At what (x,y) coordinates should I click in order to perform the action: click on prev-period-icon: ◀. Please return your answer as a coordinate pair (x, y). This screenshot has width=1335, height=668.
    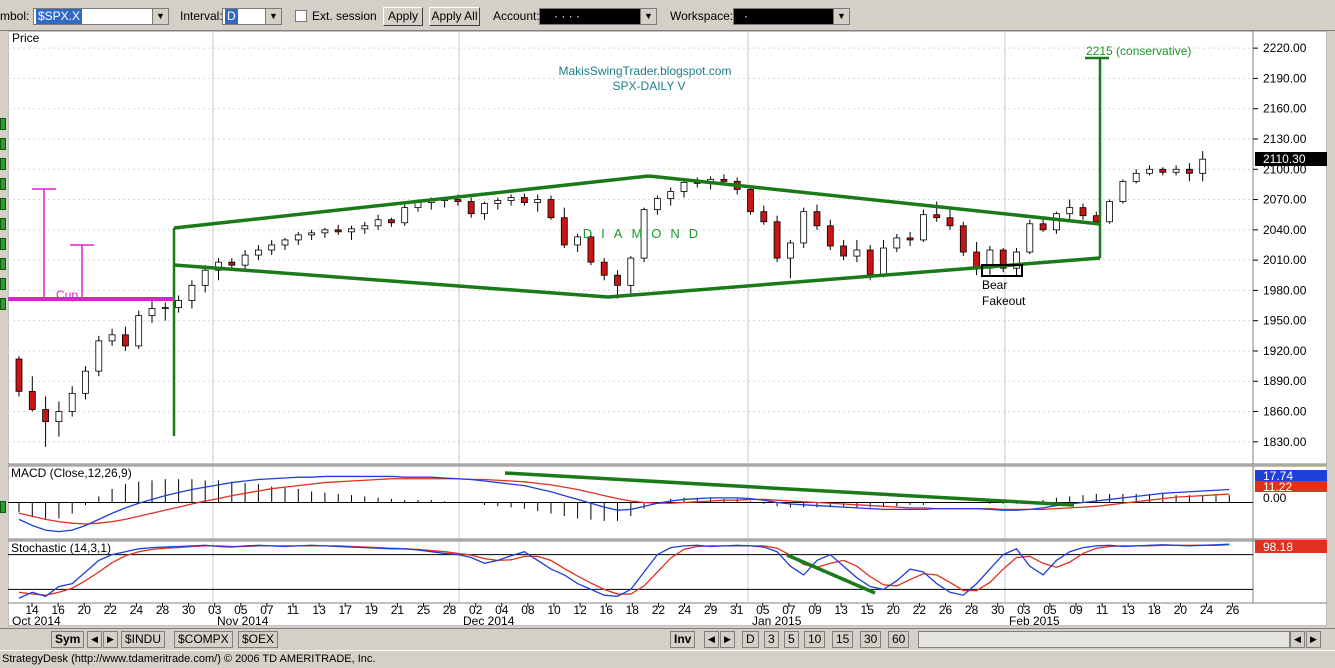
    Looking at the image, I should click on (711, 639).